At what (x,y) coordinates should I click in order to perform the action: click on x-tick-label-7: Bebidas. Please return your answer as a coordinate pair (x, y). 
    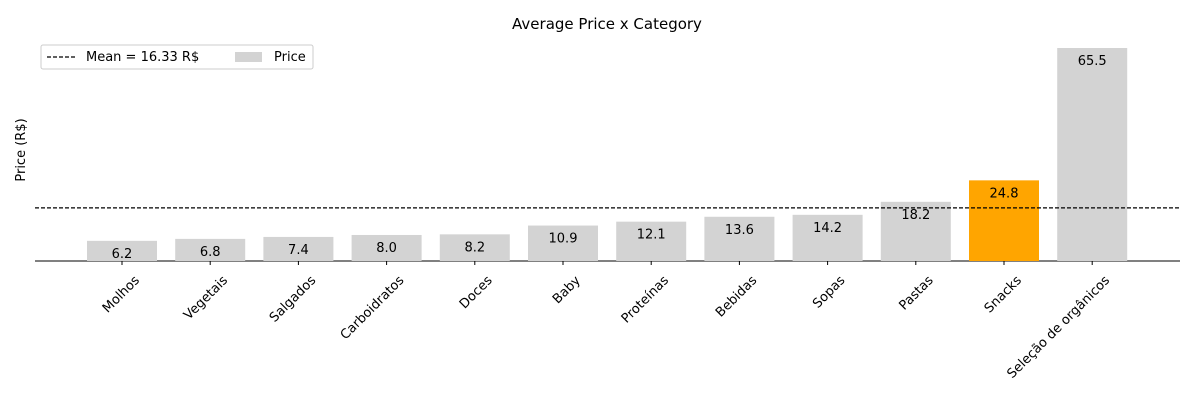
    Looking at the image, I should click on (736, 296).